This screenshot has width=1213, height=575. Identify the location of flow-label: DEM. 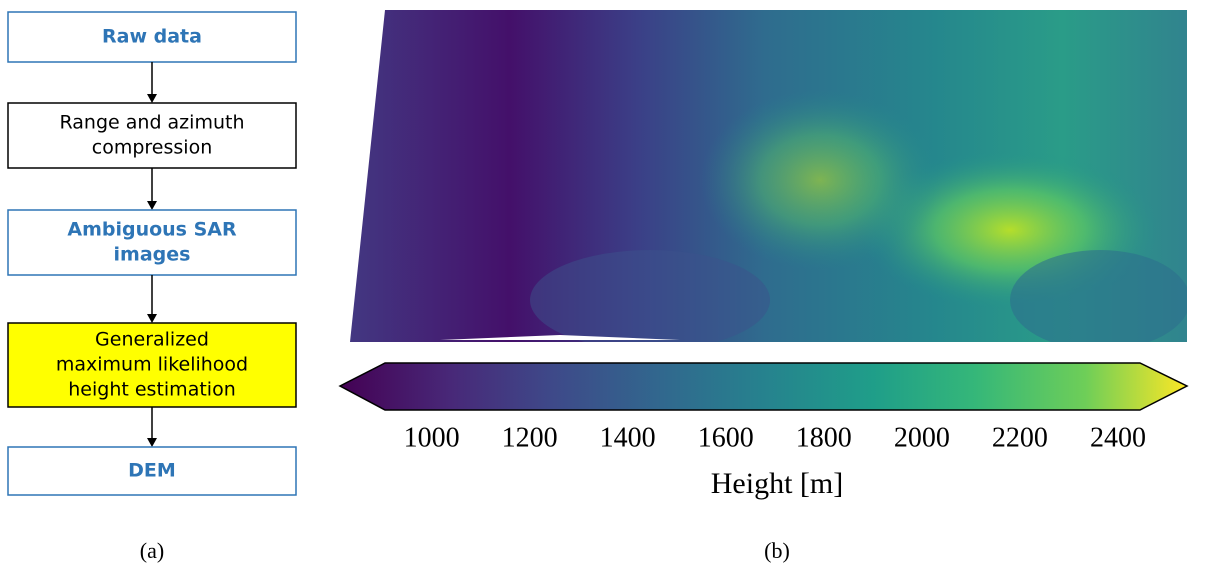
(152, 471).